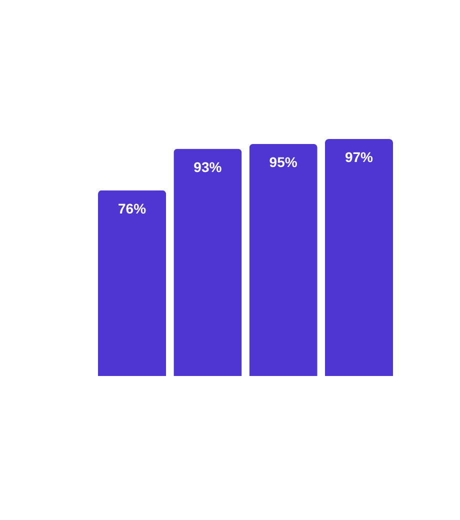  I want to click on data-label: 95%, so click(283, 162).